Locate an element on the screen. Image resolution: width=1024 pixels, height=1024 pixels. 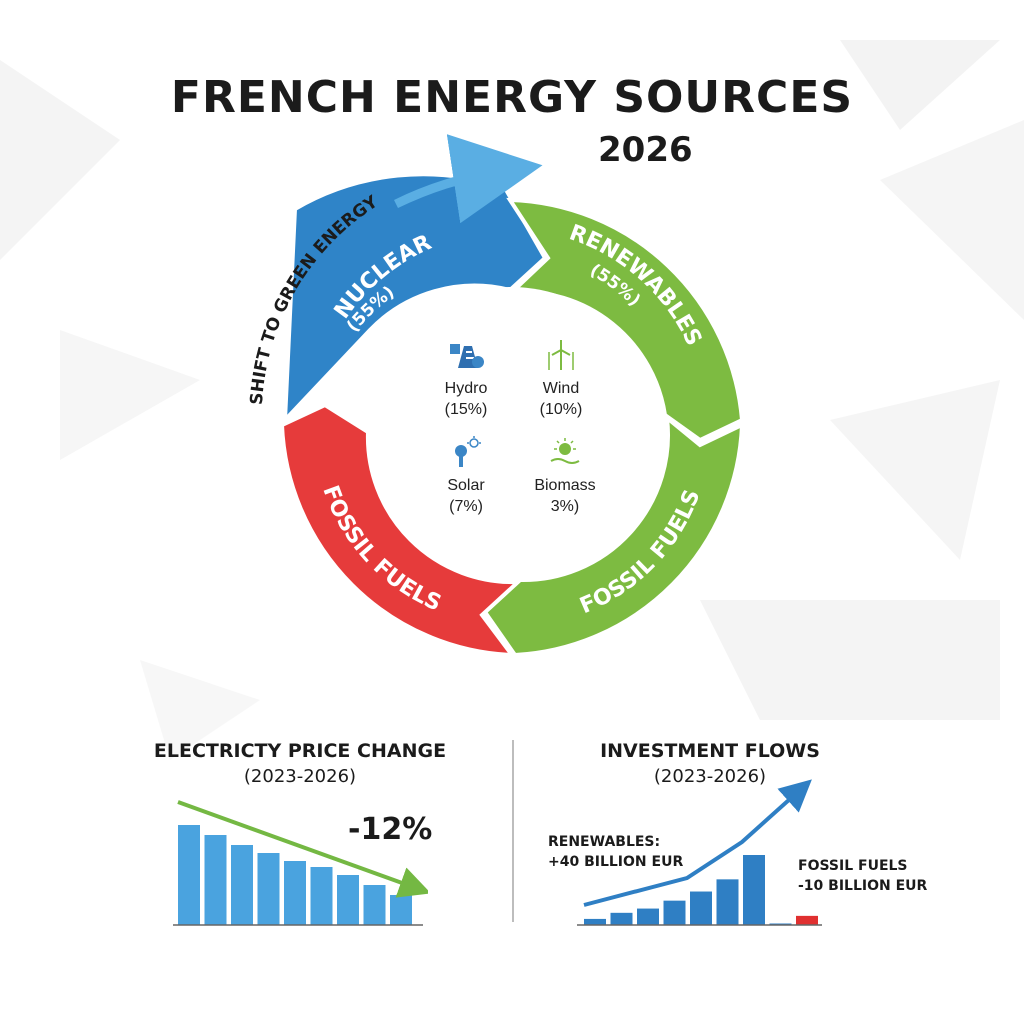
hydro-name: Hydro is located at coordinates (466, 388).